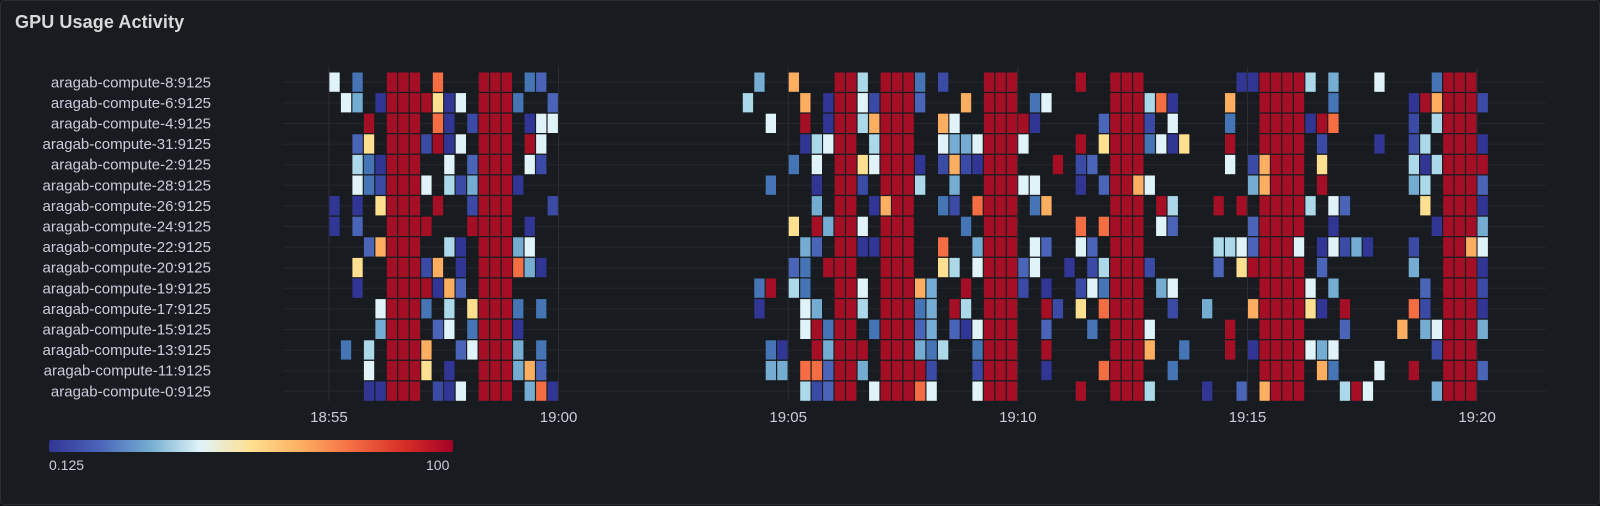 This screenshot has width=1600, height=506. I want to click on y-tick-label: aragab-compute-13:9125, so click(127, 350).